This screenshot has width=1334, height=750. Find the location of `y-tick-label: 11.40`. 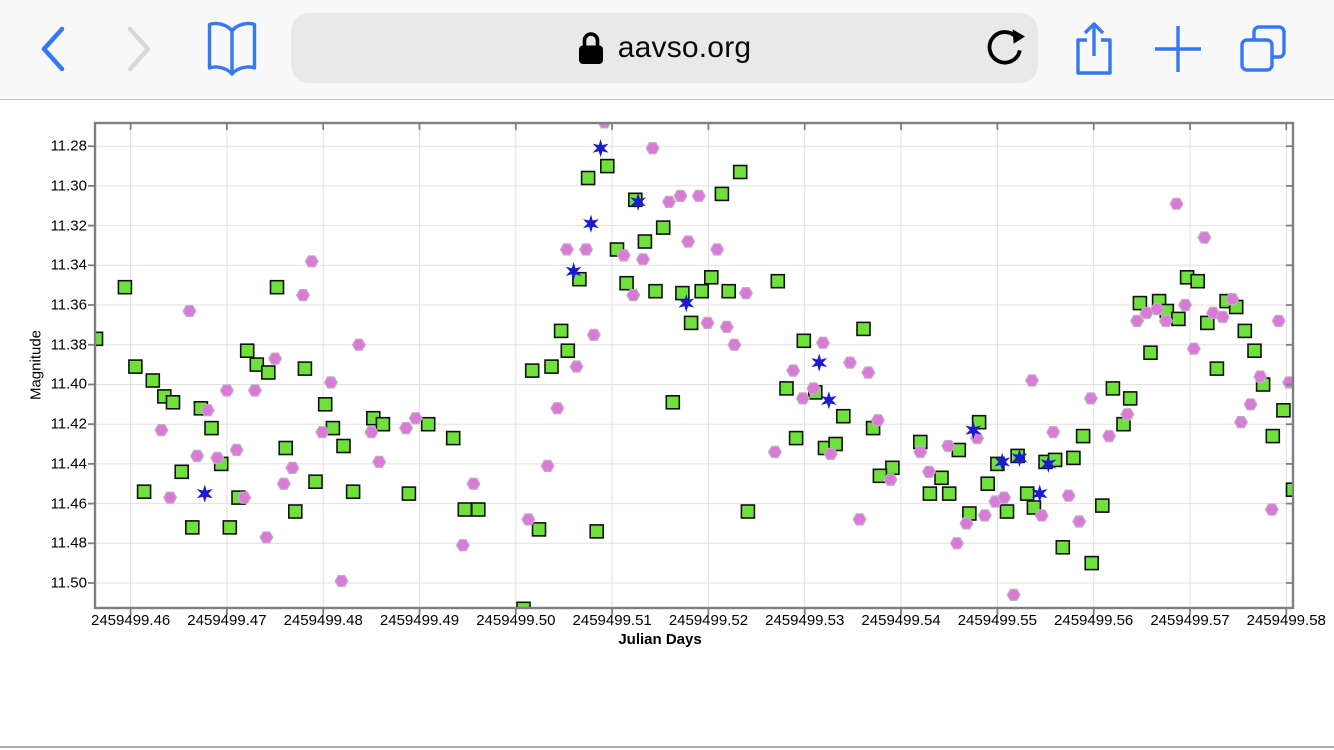

y-tick-label: 11.40 is located at coordinates (68, 384).